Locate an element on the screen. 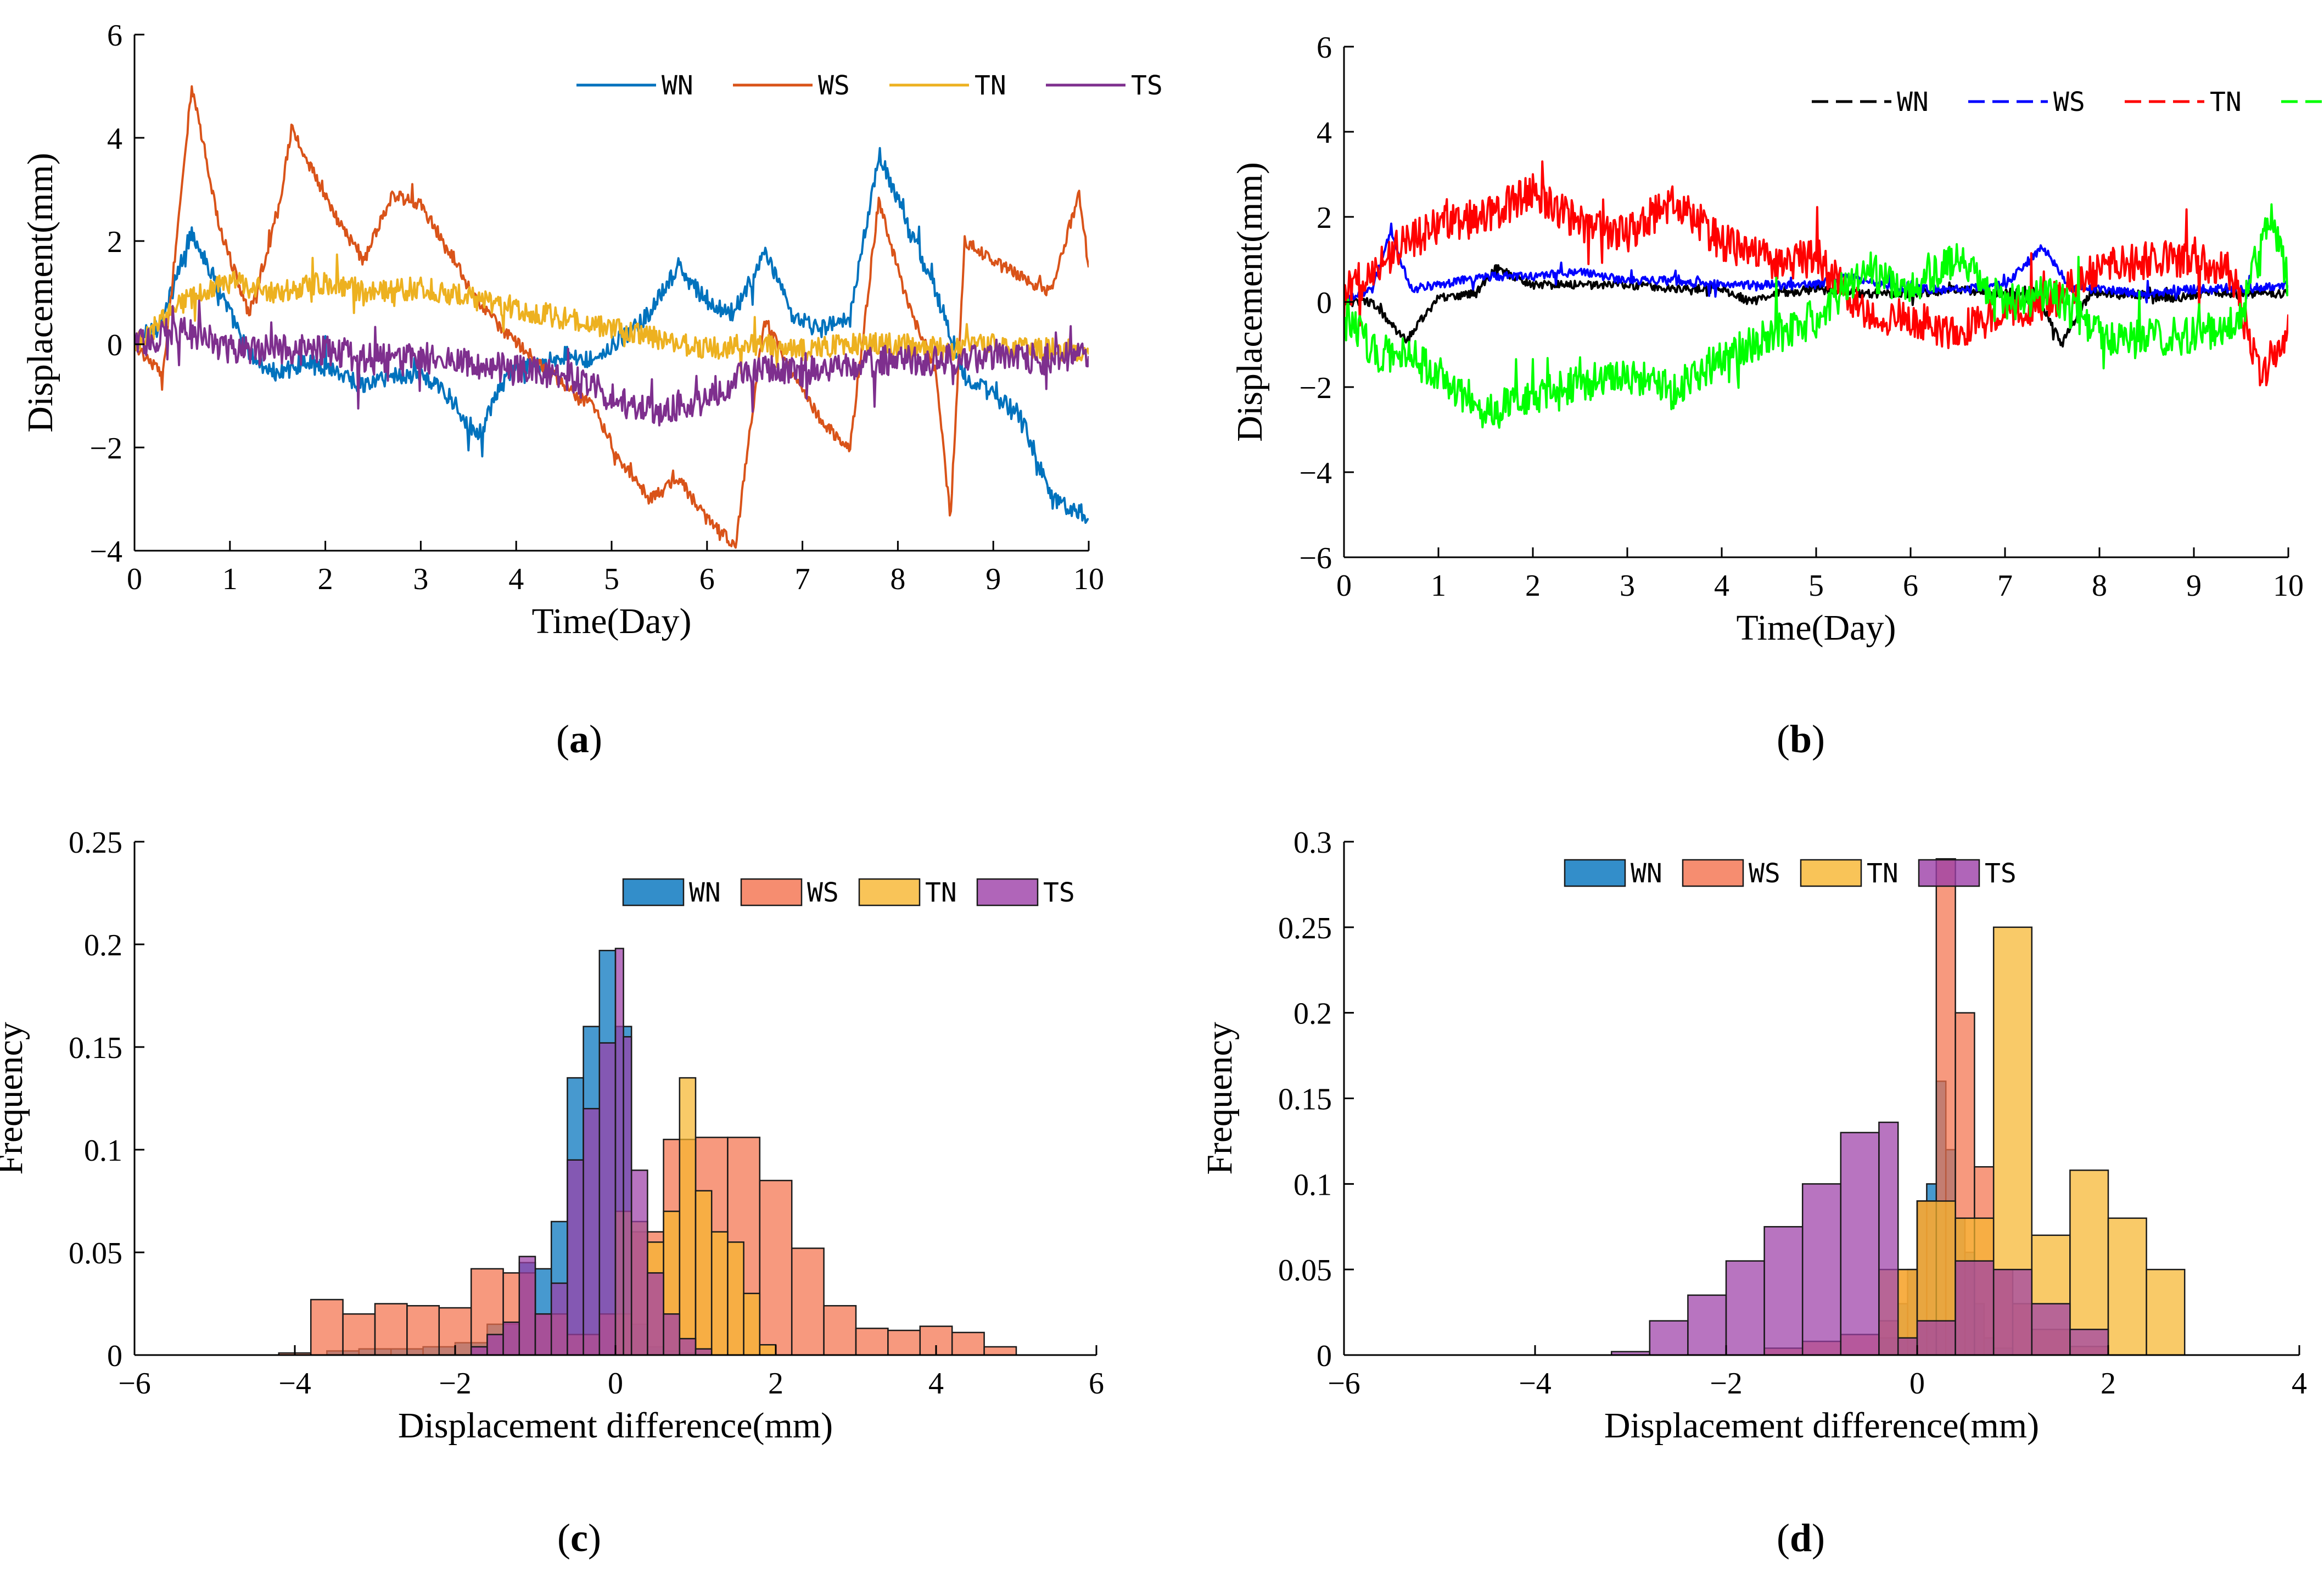  y-tick-label: −6 is located at coordinates (1316, 558).